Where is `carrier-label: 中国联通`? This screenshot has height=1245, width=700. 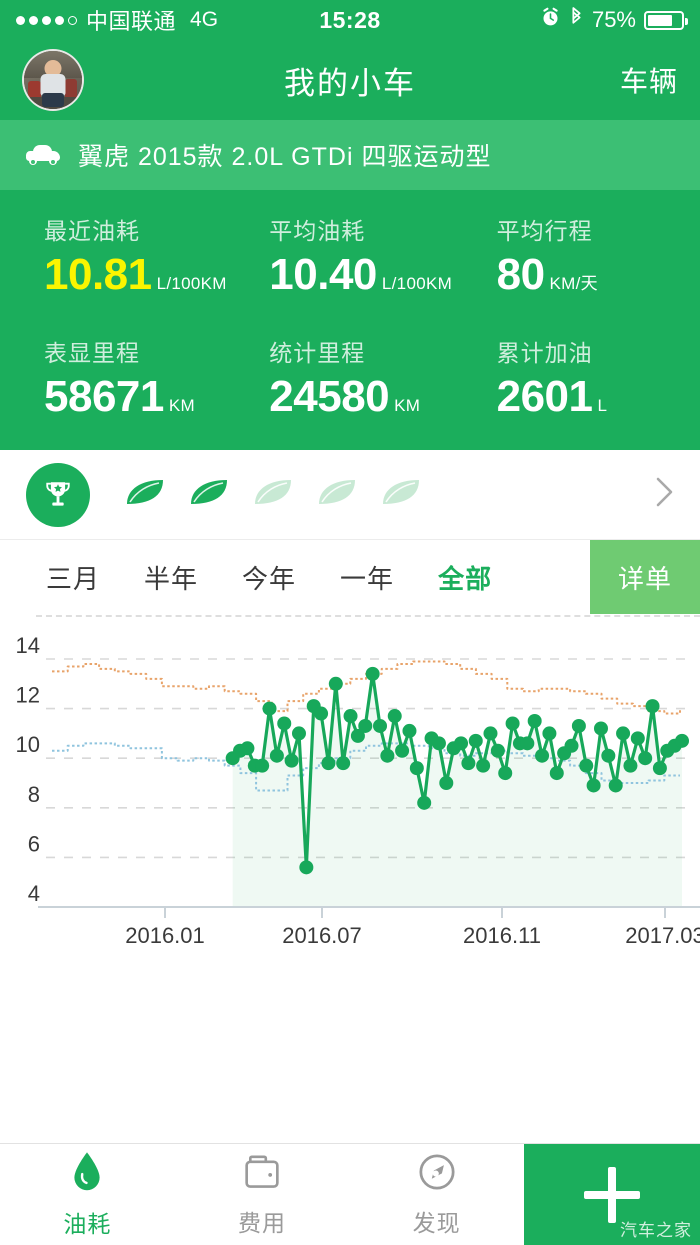 carrier-label: 中国联通 is located at coordinates (131, 21).